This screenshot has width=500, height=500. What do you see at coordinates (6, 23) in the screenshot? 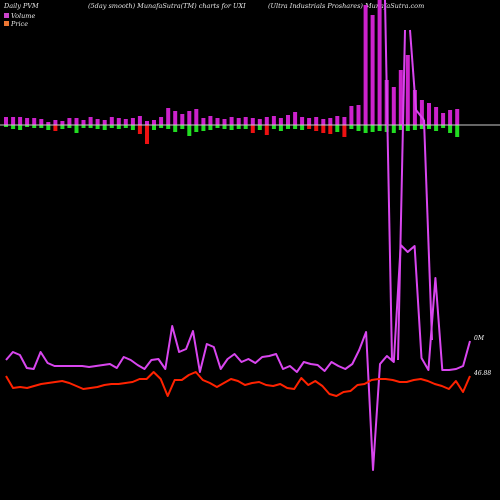
I see `legend-price-swatch` at bounding box center [6, 23].